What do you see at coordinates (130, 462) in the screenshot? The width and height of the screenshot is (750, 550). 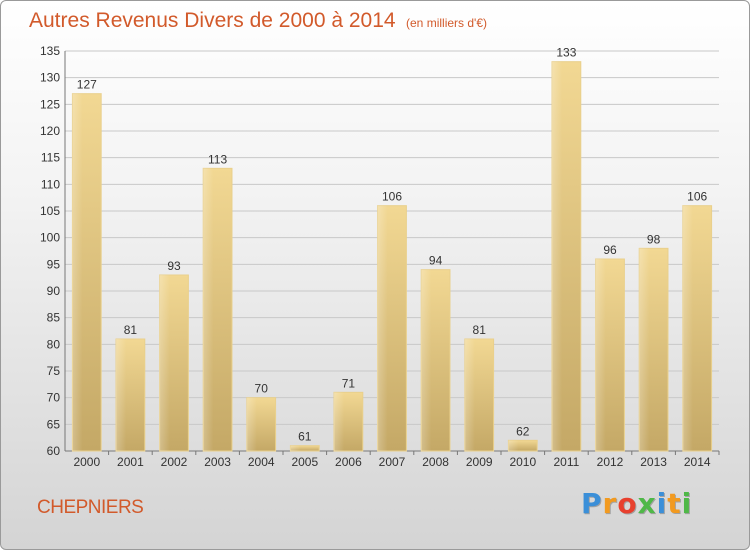 I see `x-tick-label: 2001` at bounding box center [130, 462].